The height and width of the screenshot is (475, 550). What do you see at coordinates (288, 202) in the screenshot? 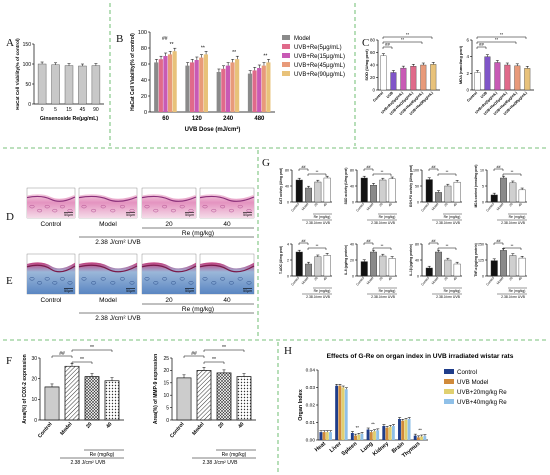
I see `chart-g-sub-ytick-label: 0` at bounding box center [288, 202].